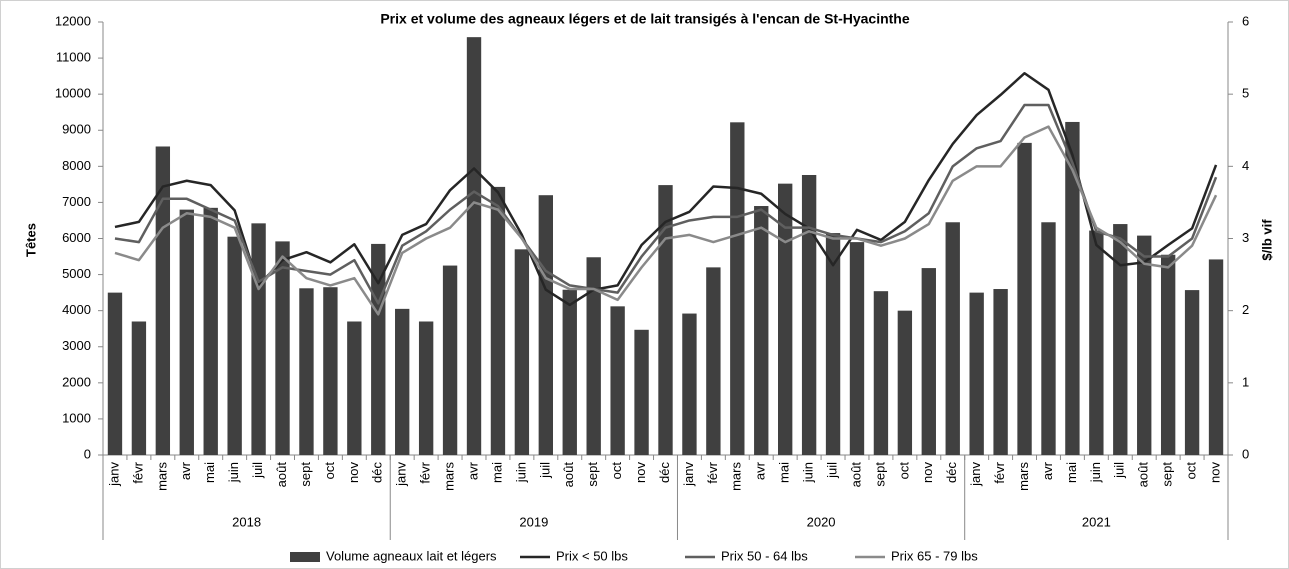 The height and width of the screenshot is (569, 1289). Describe the element at coordinates (1245, 453) in the screenshot. I see `y2-tick-label: 0` at that location.